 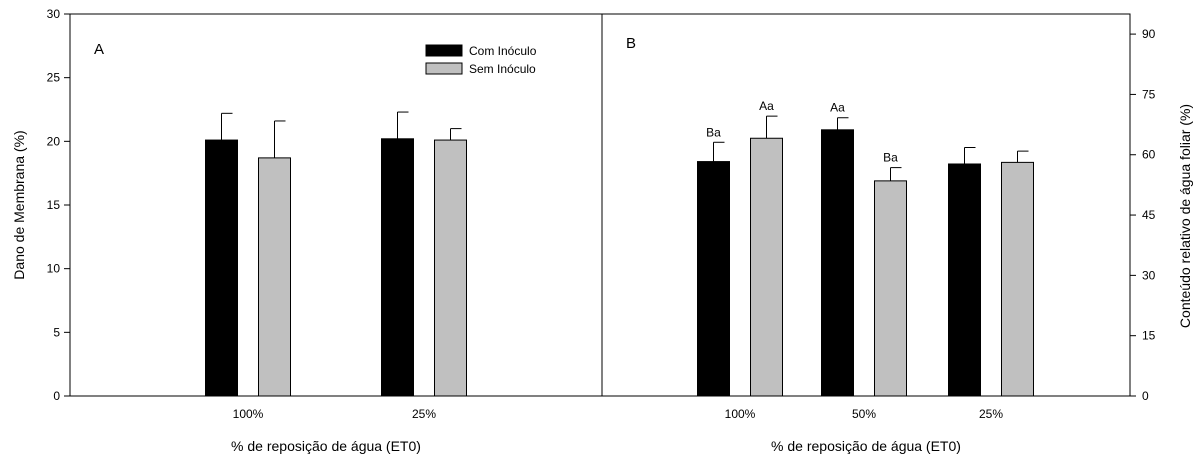 What do you see at coordinates (424, 414) in the screenshot?
I see `panel-a-x-tick-label: 25%` at bounding box center [424, 414].